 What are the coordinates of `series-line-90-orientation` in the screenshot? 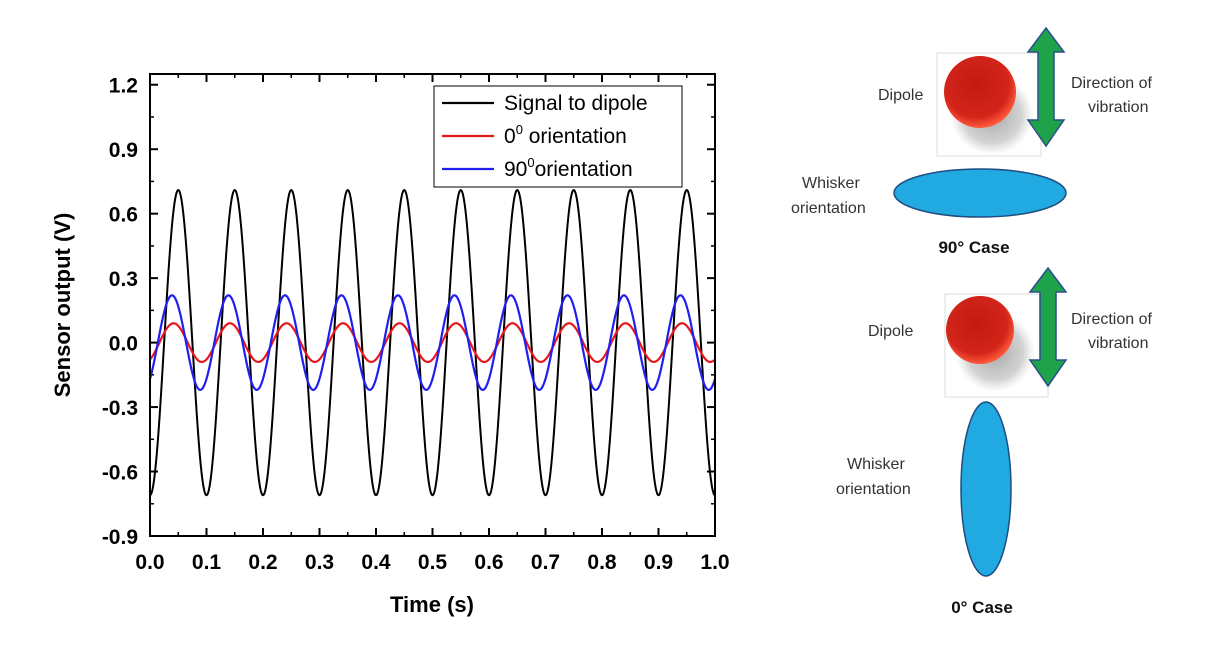 It's located at (432, 342).